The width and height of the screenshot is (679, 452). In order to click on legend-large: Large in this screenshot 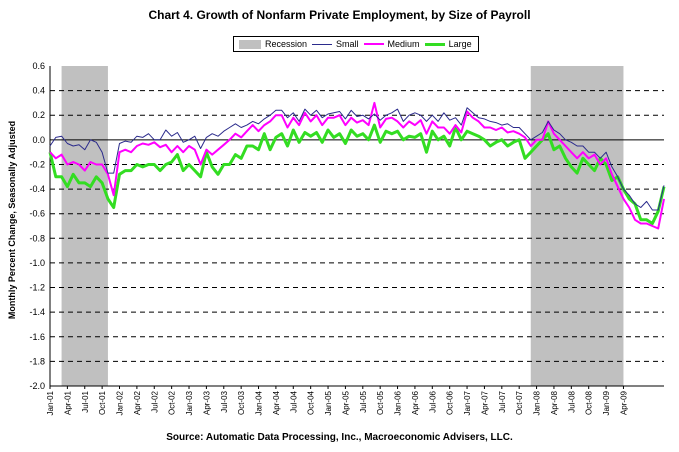, I will do `click(448, 44)`.